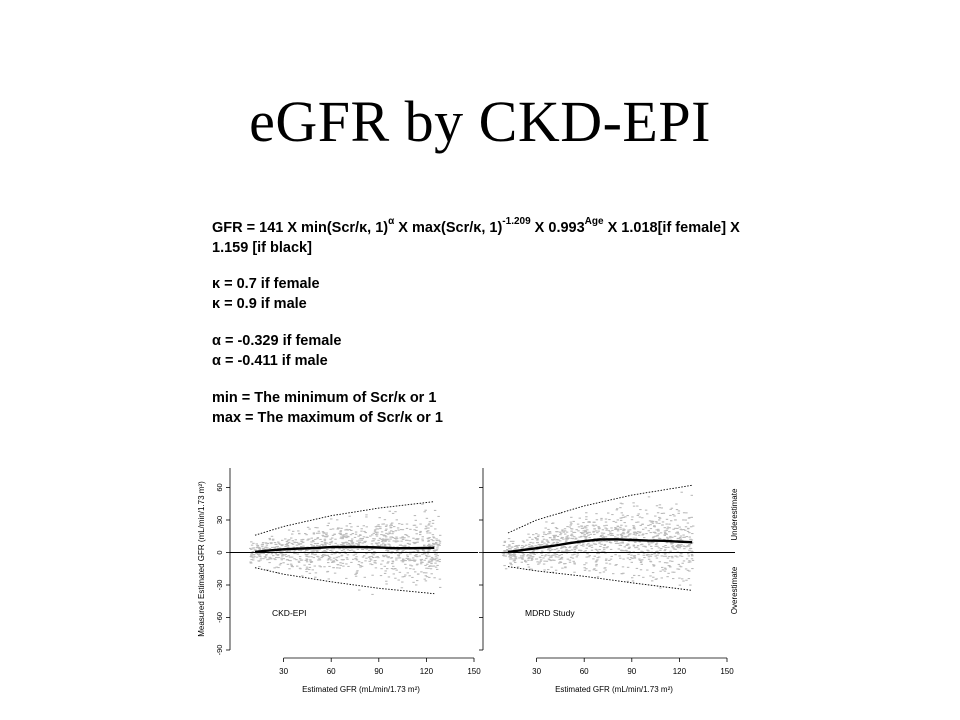 Image resolution: width=960 pixels, height=720 pixels. Describe the element at coordinates (219, 617) in the screenshot. I see `y-tick-label: -60` at that location.